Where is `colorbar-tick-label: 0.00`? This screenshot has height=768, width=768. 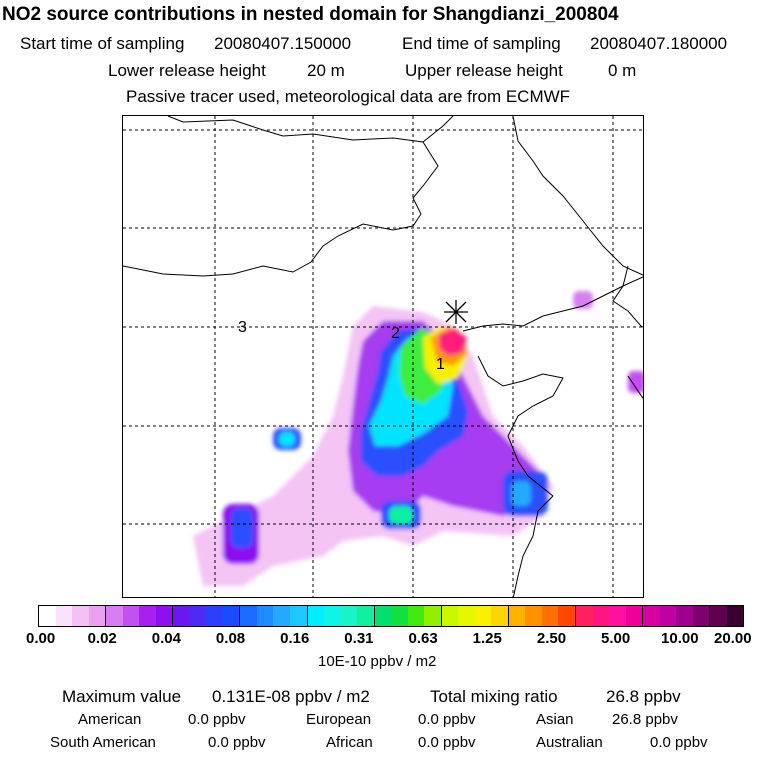 colorbar-tick-label: 0.00 is located at coordinates (41, 638).